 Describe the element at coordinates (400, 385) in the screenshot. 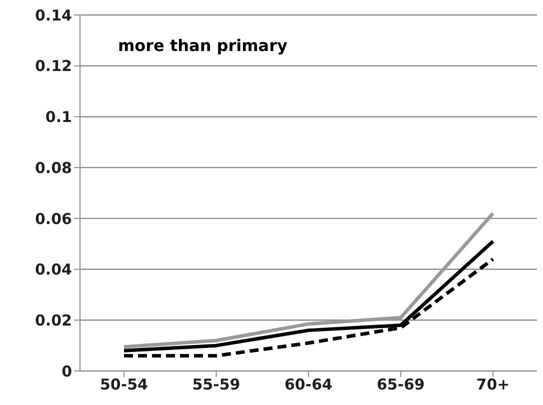

I see `x-tick-label: 65-69` at that location.